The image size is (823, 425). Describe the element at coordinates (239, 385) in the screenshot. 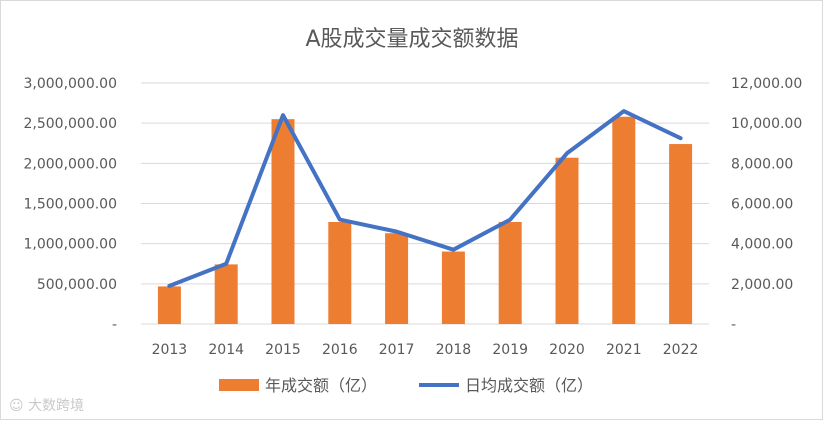

I see `legend-swatch-bar` at that location.